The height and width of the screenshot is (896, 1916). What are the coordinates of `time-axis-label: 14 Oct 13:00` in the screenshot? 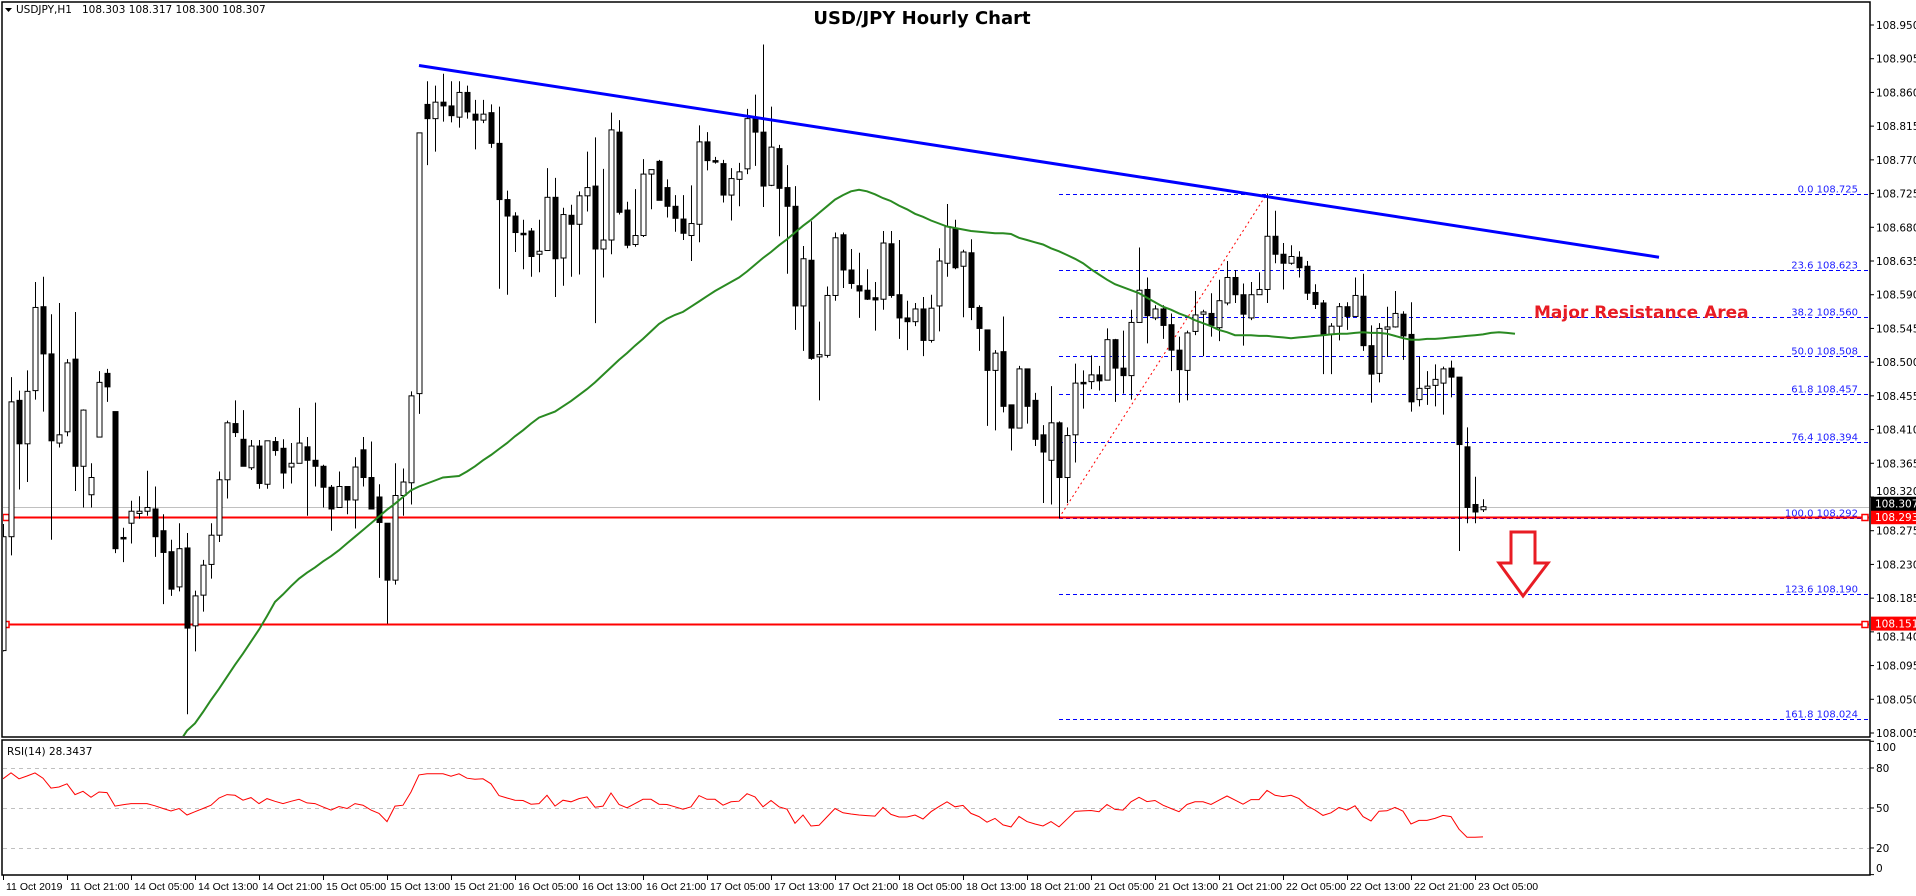 It's located at (228, 887).